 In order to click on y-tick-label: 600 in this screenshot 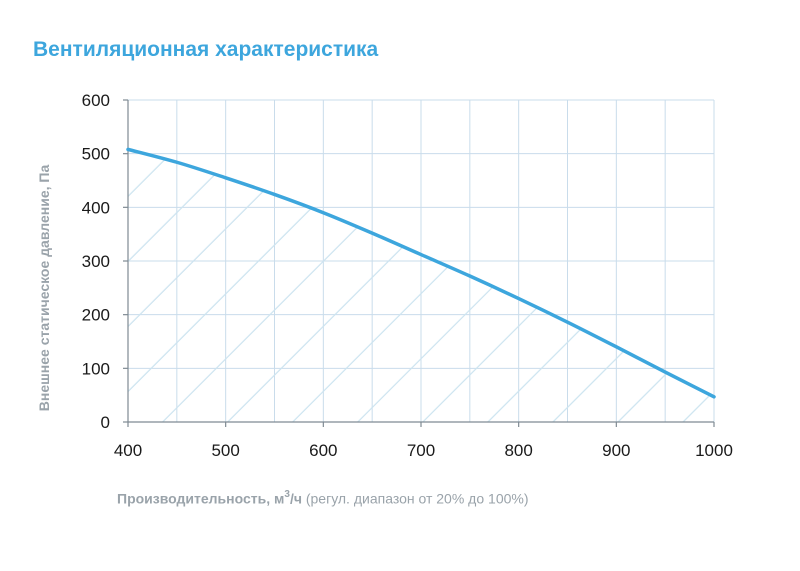, I will do `click(96, 100)`.